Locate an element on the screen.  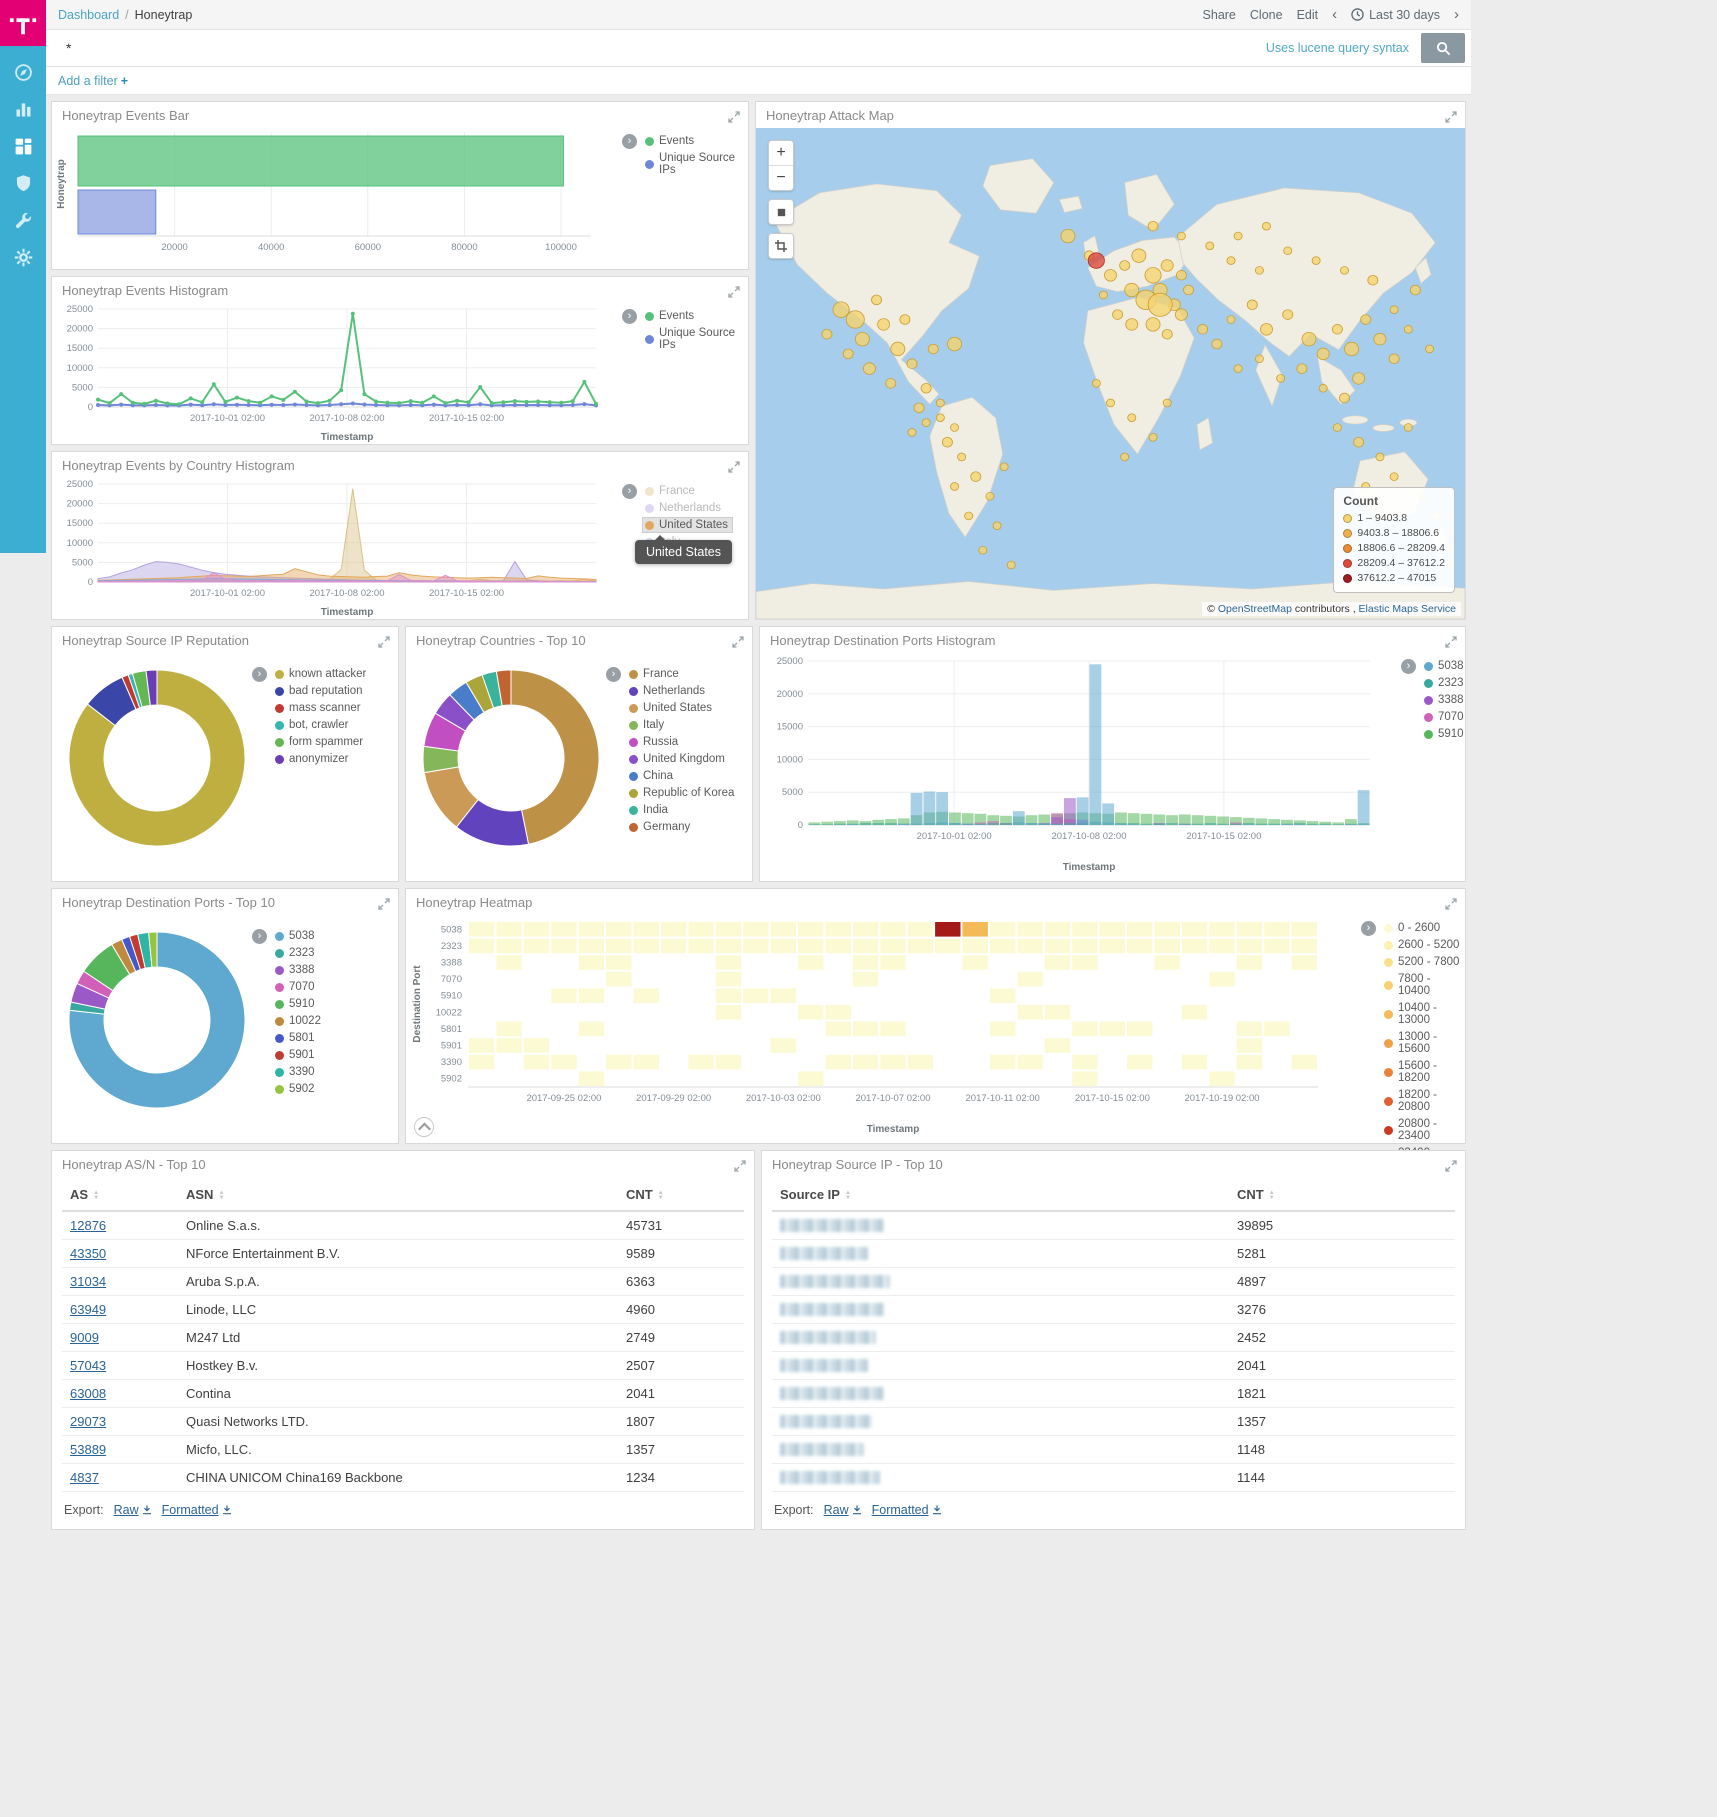
column-header-as: AS ▲ ▼ is located at coordinates (120, 1195).